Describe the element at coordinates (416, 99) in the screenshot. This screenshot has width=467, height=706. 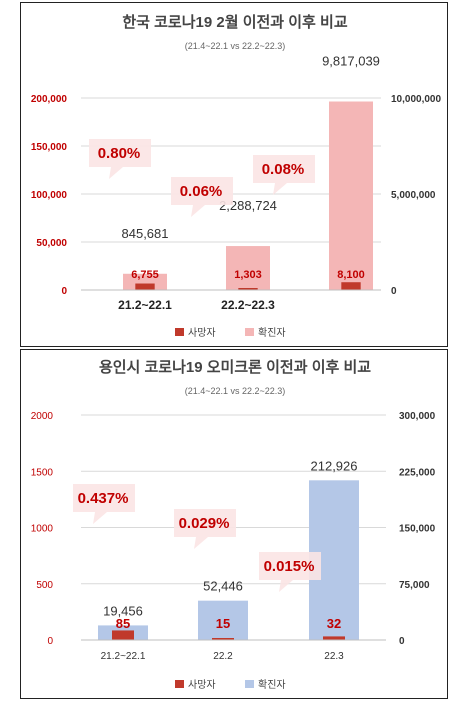
I see `right-axis-tick-label: 10,000,000` at that location.